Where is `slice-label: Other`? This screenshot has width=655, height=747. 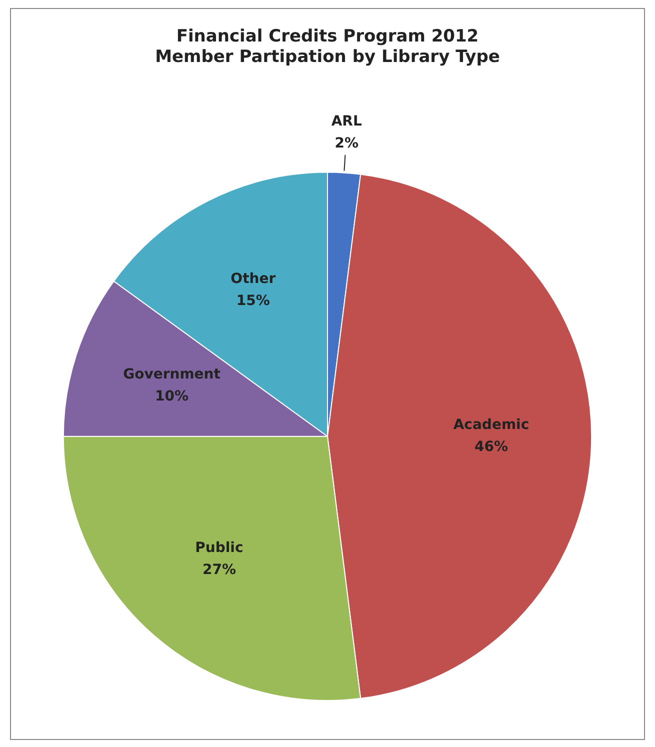 slice-label: Other is located at coordinates (253, 279).